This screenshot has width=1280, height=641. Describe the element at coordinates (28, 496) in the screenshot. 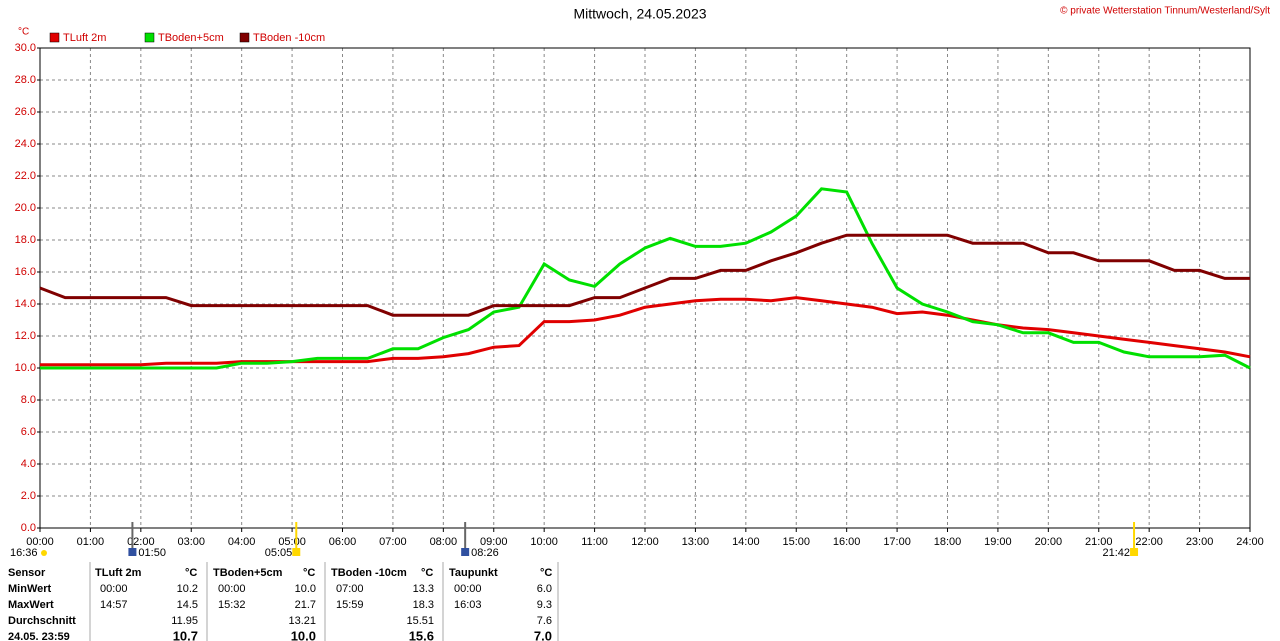

I see `y-tick-label: 2.0` at that location.